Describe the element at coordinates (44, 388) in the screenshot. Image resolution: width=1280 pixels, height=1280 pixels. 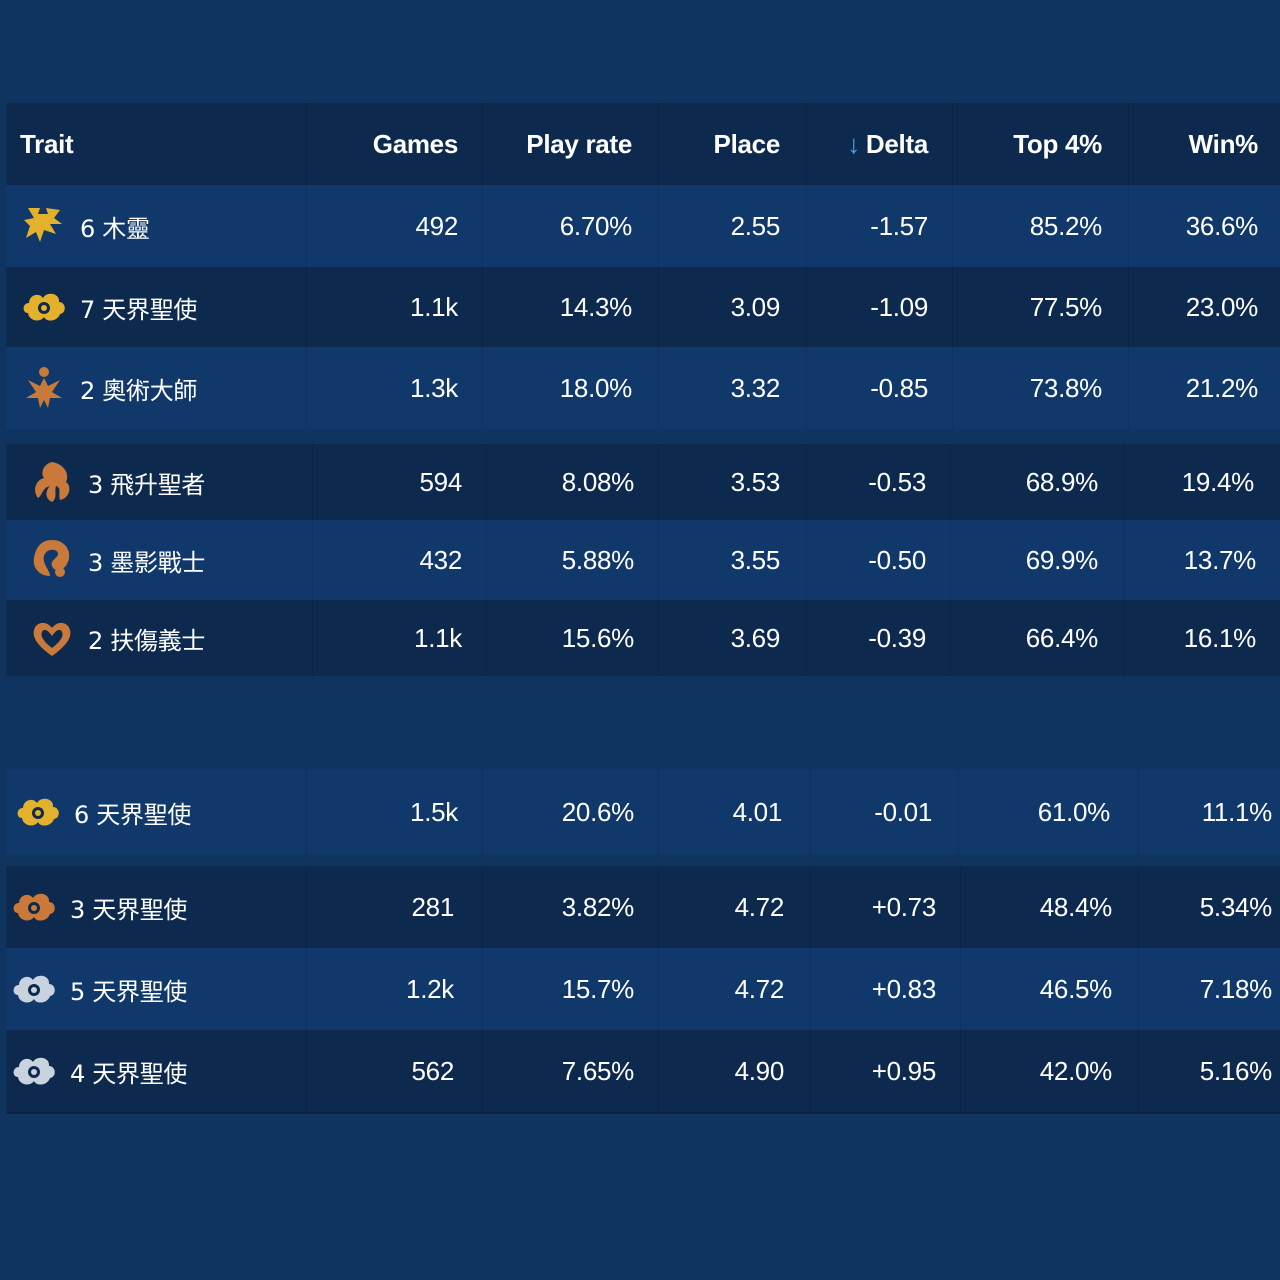
I see `arcanist-bronze-icon` at that location.